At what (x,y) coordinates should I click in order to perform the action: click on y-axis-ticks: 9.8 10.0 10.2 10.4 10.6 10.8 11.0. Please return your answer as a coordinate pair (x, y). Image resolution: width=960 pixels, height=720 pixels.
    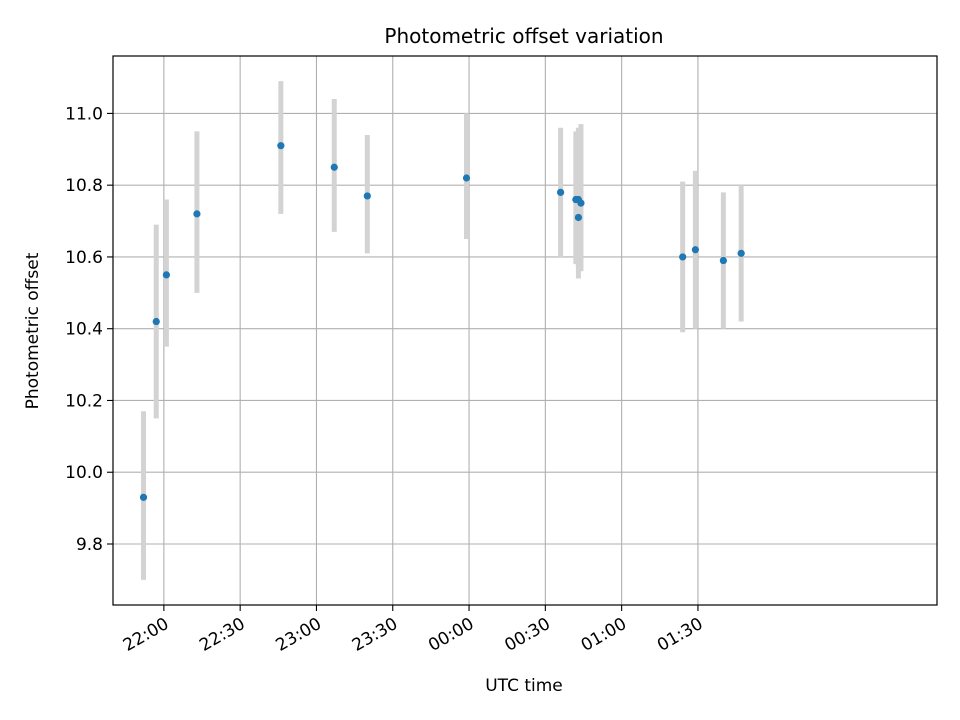
    Looking at the image, I should click on (89, 329).